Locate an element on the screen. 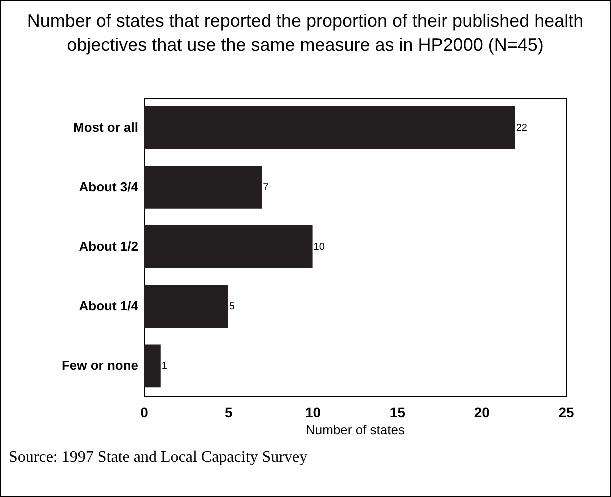  x-tick-label: 0 is located at coordinates (144, 412).